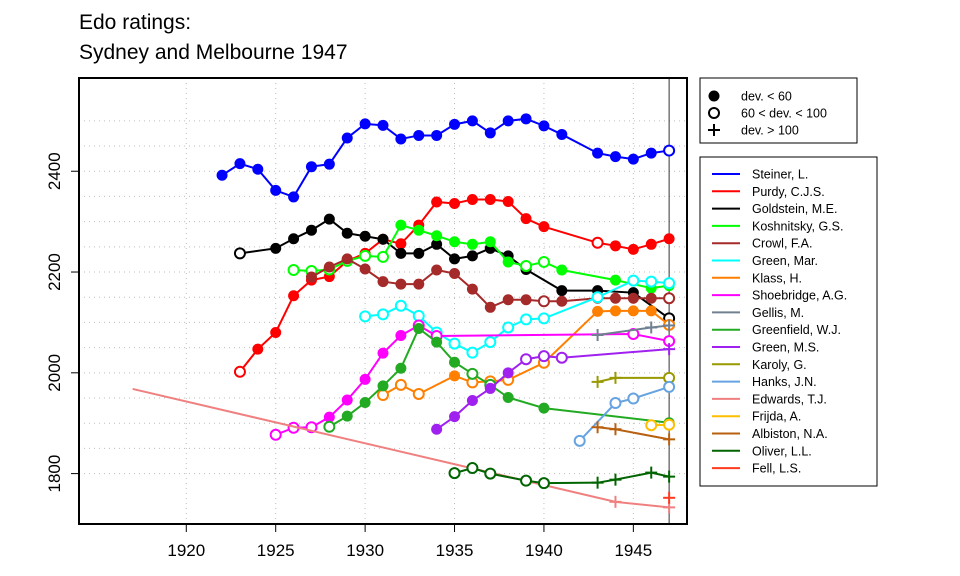 This screenshot has width=960, height=576. What do you see at coordinates (788, 192) in the screenshot?
I see `series-legend-label: Purdy, C.J.S.` at bounding box center [788, 192].